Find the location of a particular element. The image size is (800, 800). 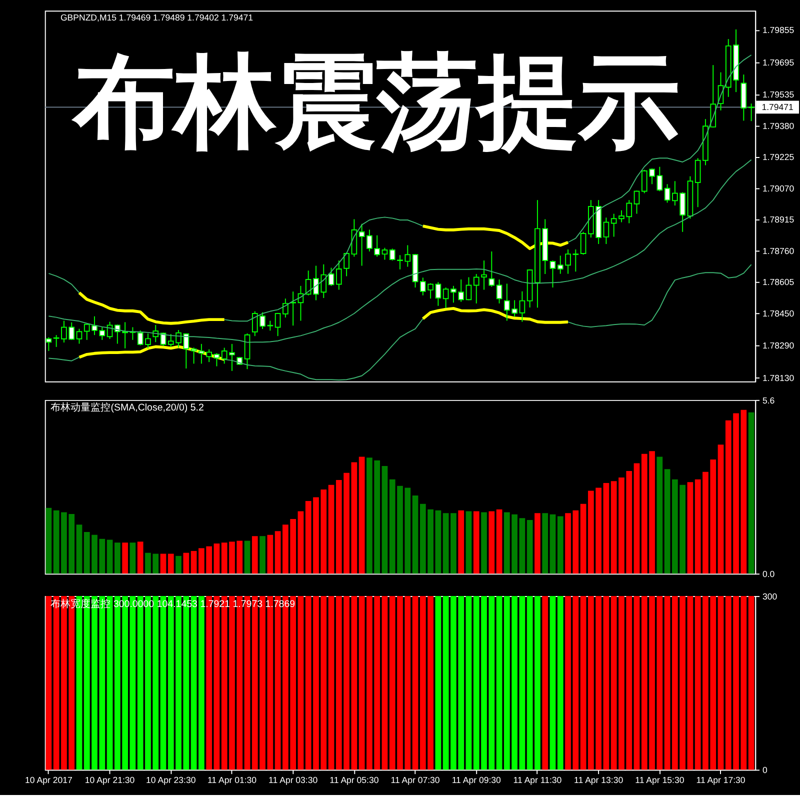

y-tick-label: 0.0 is located at coordinates (768, 574).